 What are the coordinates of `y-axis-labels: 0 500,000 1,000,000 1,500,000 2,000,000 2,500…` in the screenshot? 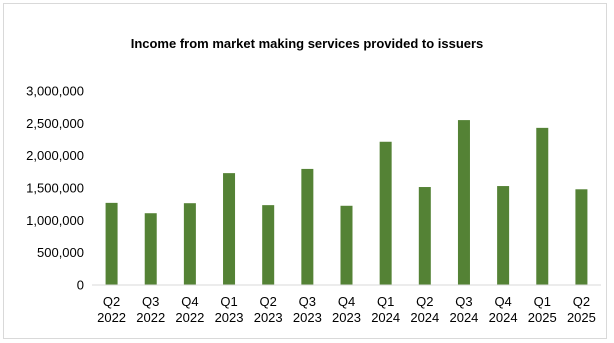 It's located at (55, 188).